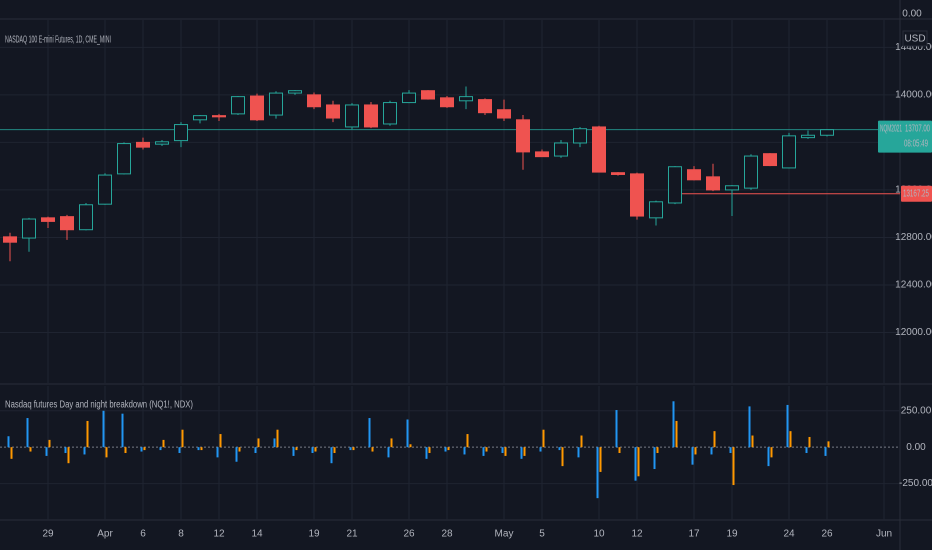 The width and height of the screenshot is (932, 550). What do you see at coordinates (352, 534) in the screenshot?
I see `x-tick-label: 21` at bounding box center [352, 534].